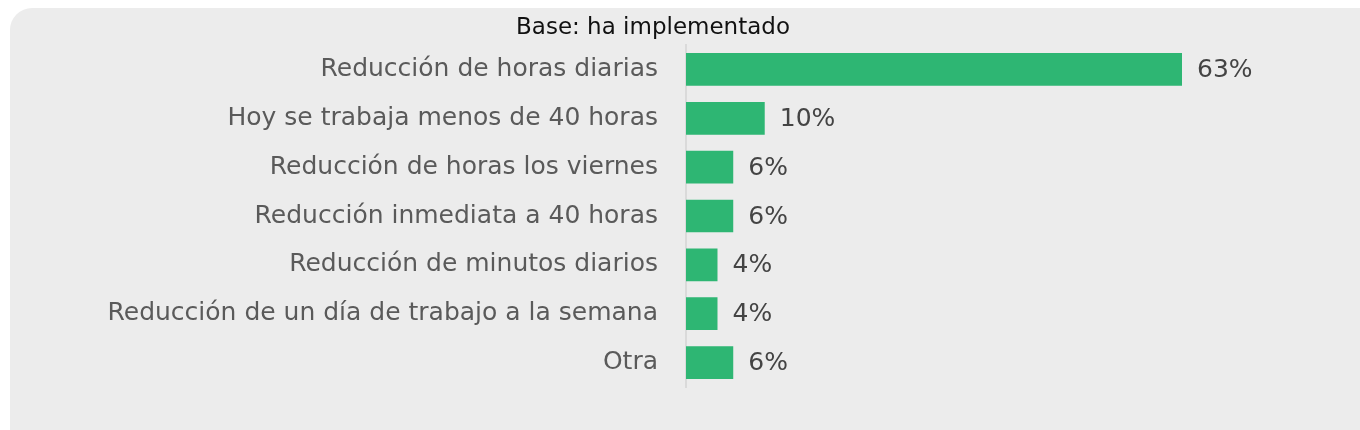  Describe the element at coordinates (630, 361) in the screenshot. I see `y-tick-label: Otra` at that location.